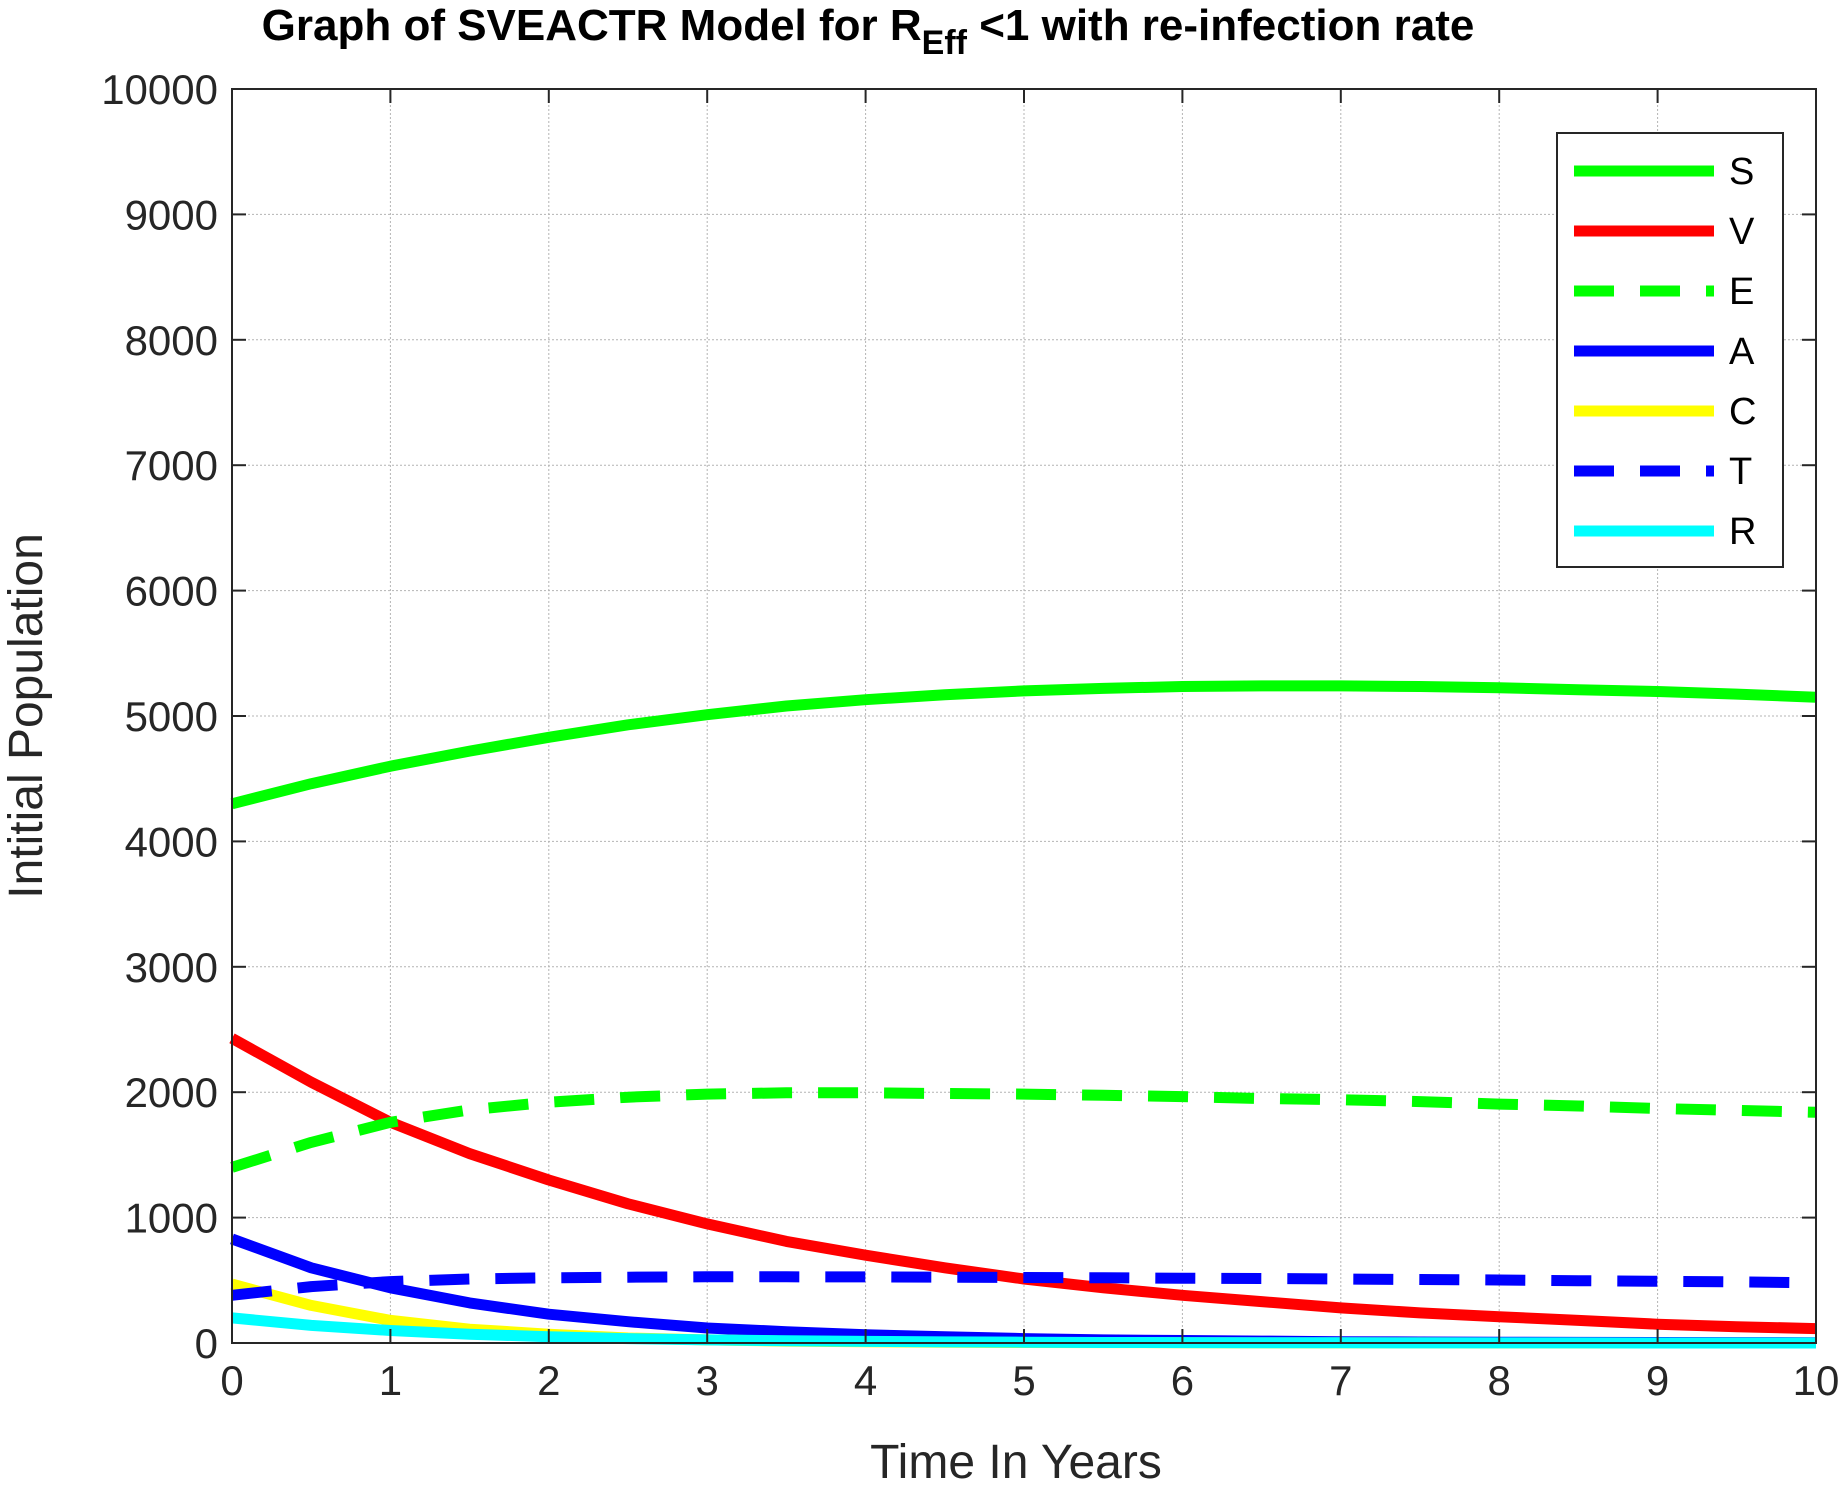 The width and height of the screenshot is (1846, 1490). Describe the element at coordinates (26, 716) in the screenshot. I see `y-axis-label: Intitial Population` at that location.